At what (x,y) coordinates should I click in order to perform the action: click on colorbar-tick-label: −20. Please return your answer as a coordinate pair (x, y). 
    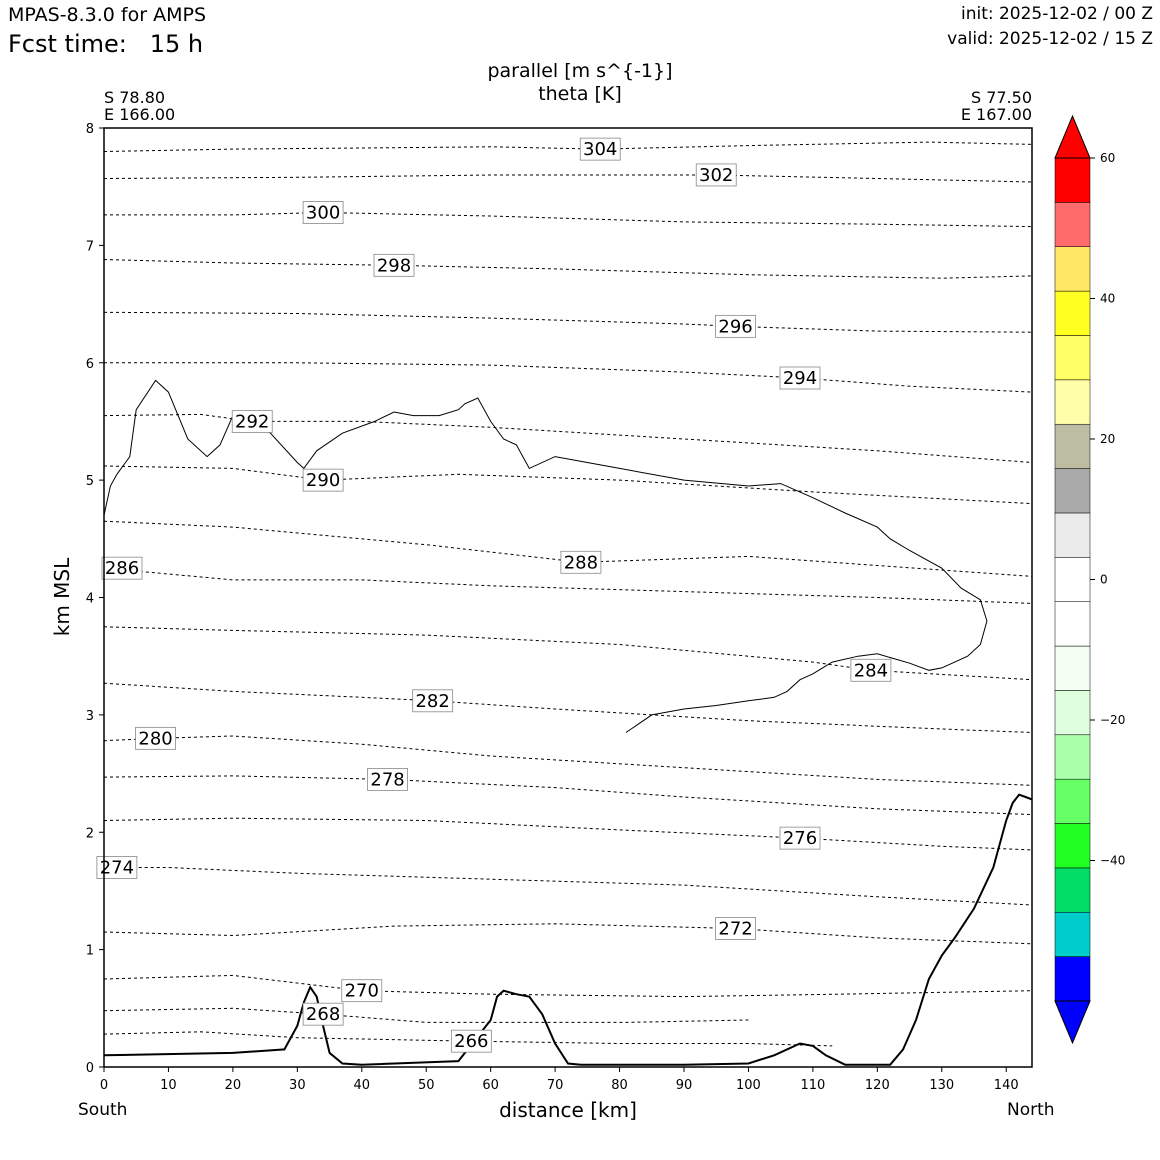
    Looking at the image, I should click on (1112, 720).